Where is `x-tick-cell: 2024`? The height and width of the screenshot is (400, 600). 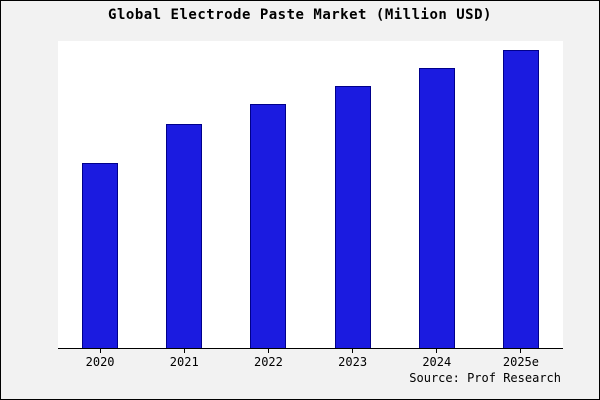 x-tick-cell: 2024 is located at coordinates (437, 360).